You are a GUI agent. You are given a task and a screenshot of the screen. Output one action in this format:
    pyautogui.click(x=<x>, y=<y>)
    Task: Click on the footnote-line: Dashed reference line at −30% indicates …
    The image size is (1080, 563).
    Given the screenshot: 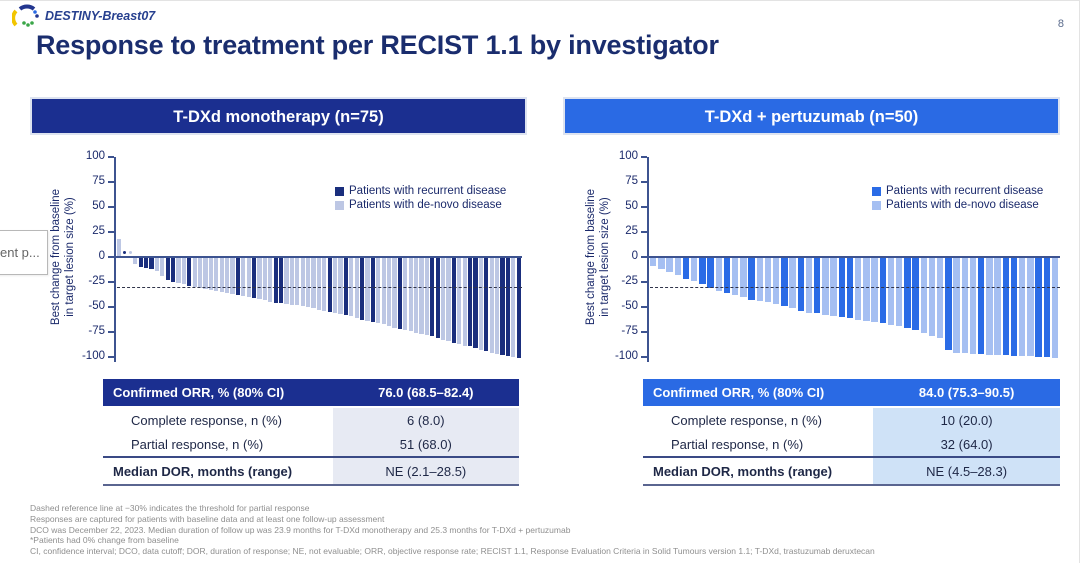 What is the action you would take?
    pyautogui.click(x=170, y=508)
    